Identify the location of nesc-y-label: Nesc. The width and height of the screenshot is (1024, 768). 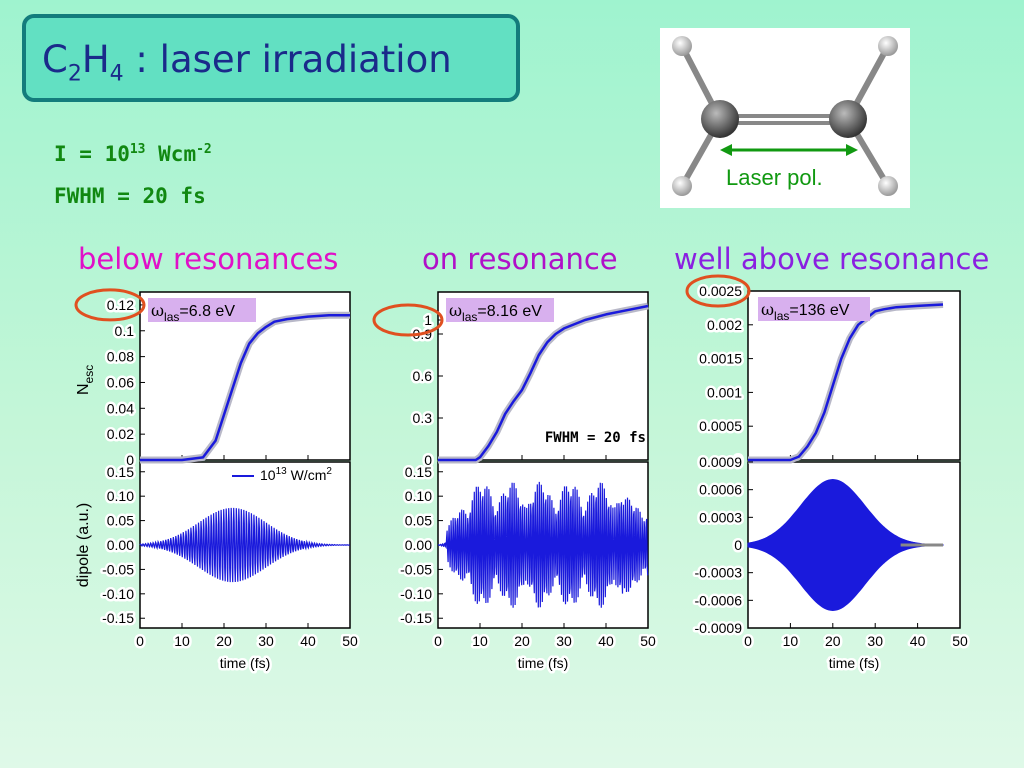
(85, 380).